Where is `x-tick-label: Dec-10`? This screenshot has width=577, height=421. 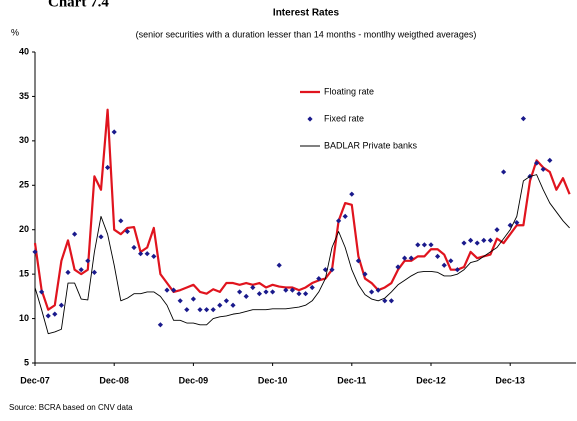
x-tick-label: Dec-10 is located at coordinates (273, 380).